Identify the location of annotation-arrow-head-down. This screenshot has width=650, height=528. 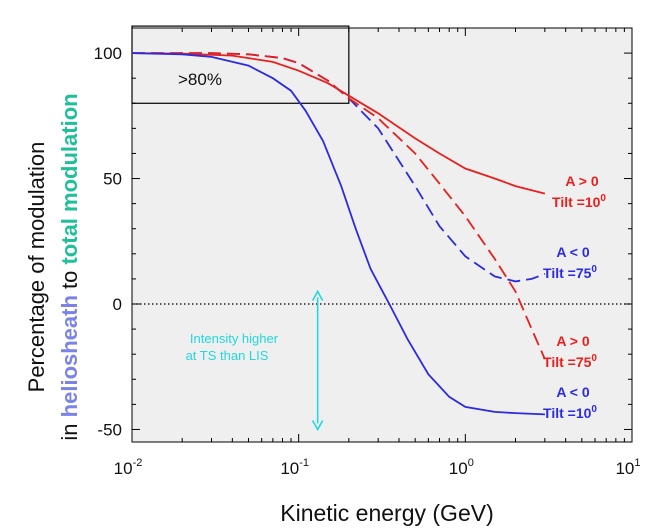
(317, 426).